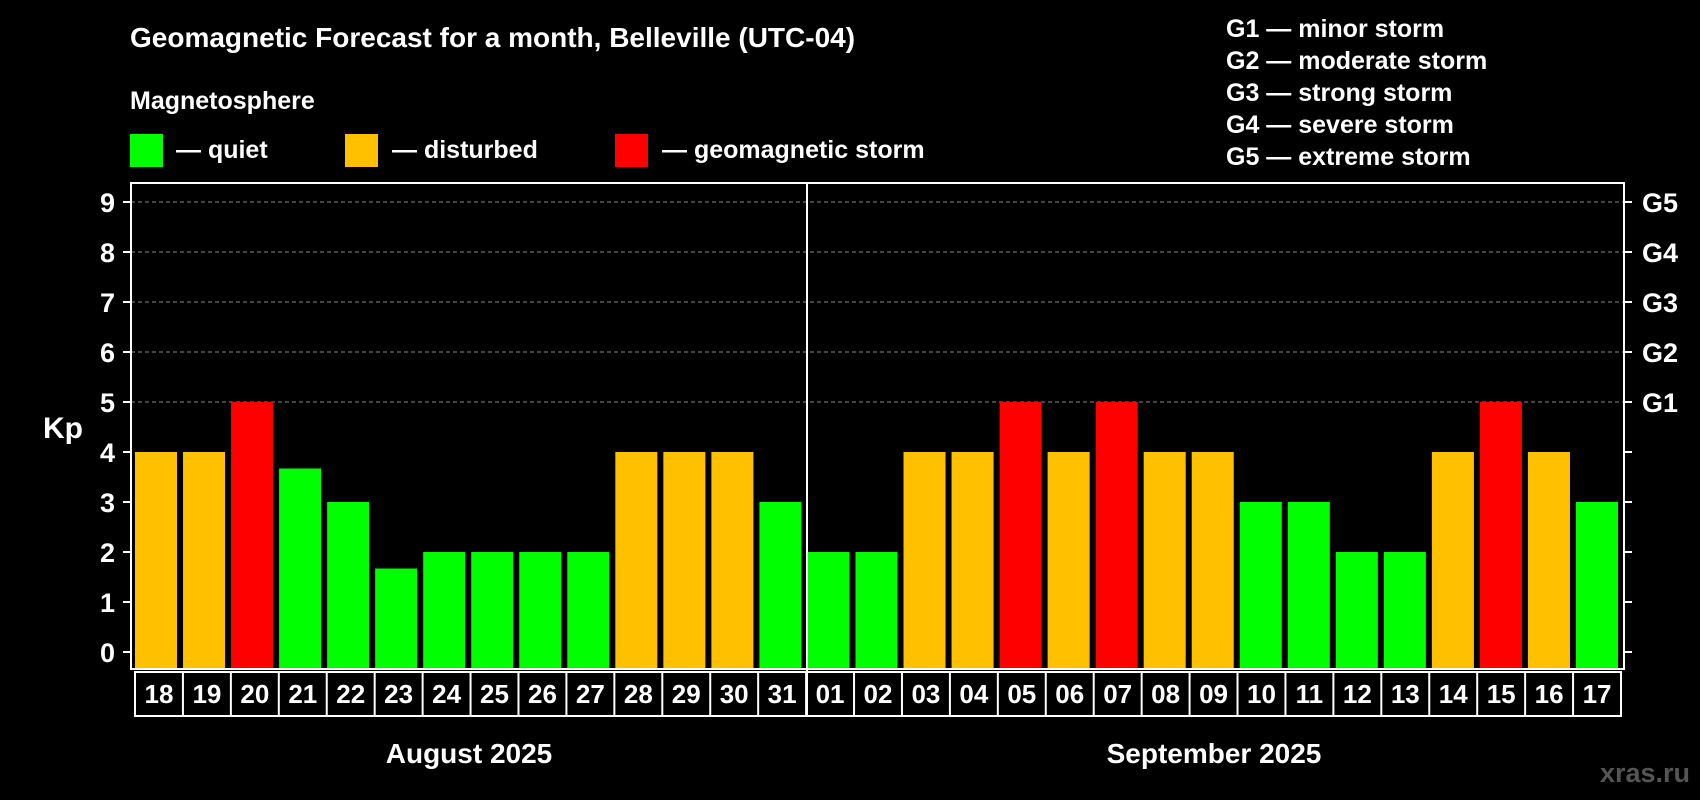 This screenshot has width=1700, height=800. I want to click on y-axis-ticks: 0 1 2 3 4 5 6 7 8 9, so click(115, 428).